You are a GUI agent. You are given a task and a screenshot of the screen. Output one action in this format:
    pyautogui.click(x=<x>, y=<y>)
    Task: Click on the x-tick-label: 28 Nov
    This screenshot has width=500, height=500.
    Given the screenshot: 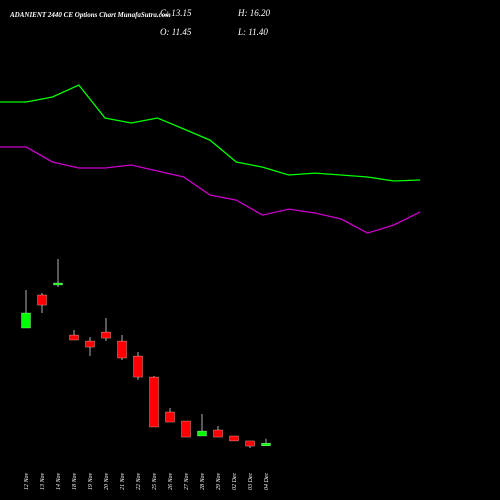 What is the action you would take?
    pyautogui.click(x=203, y=481)
    